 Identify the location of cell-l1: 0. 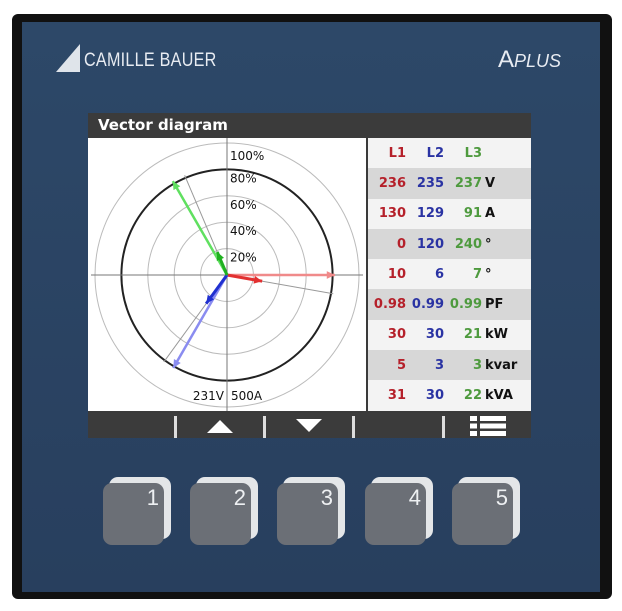
(401, 244).